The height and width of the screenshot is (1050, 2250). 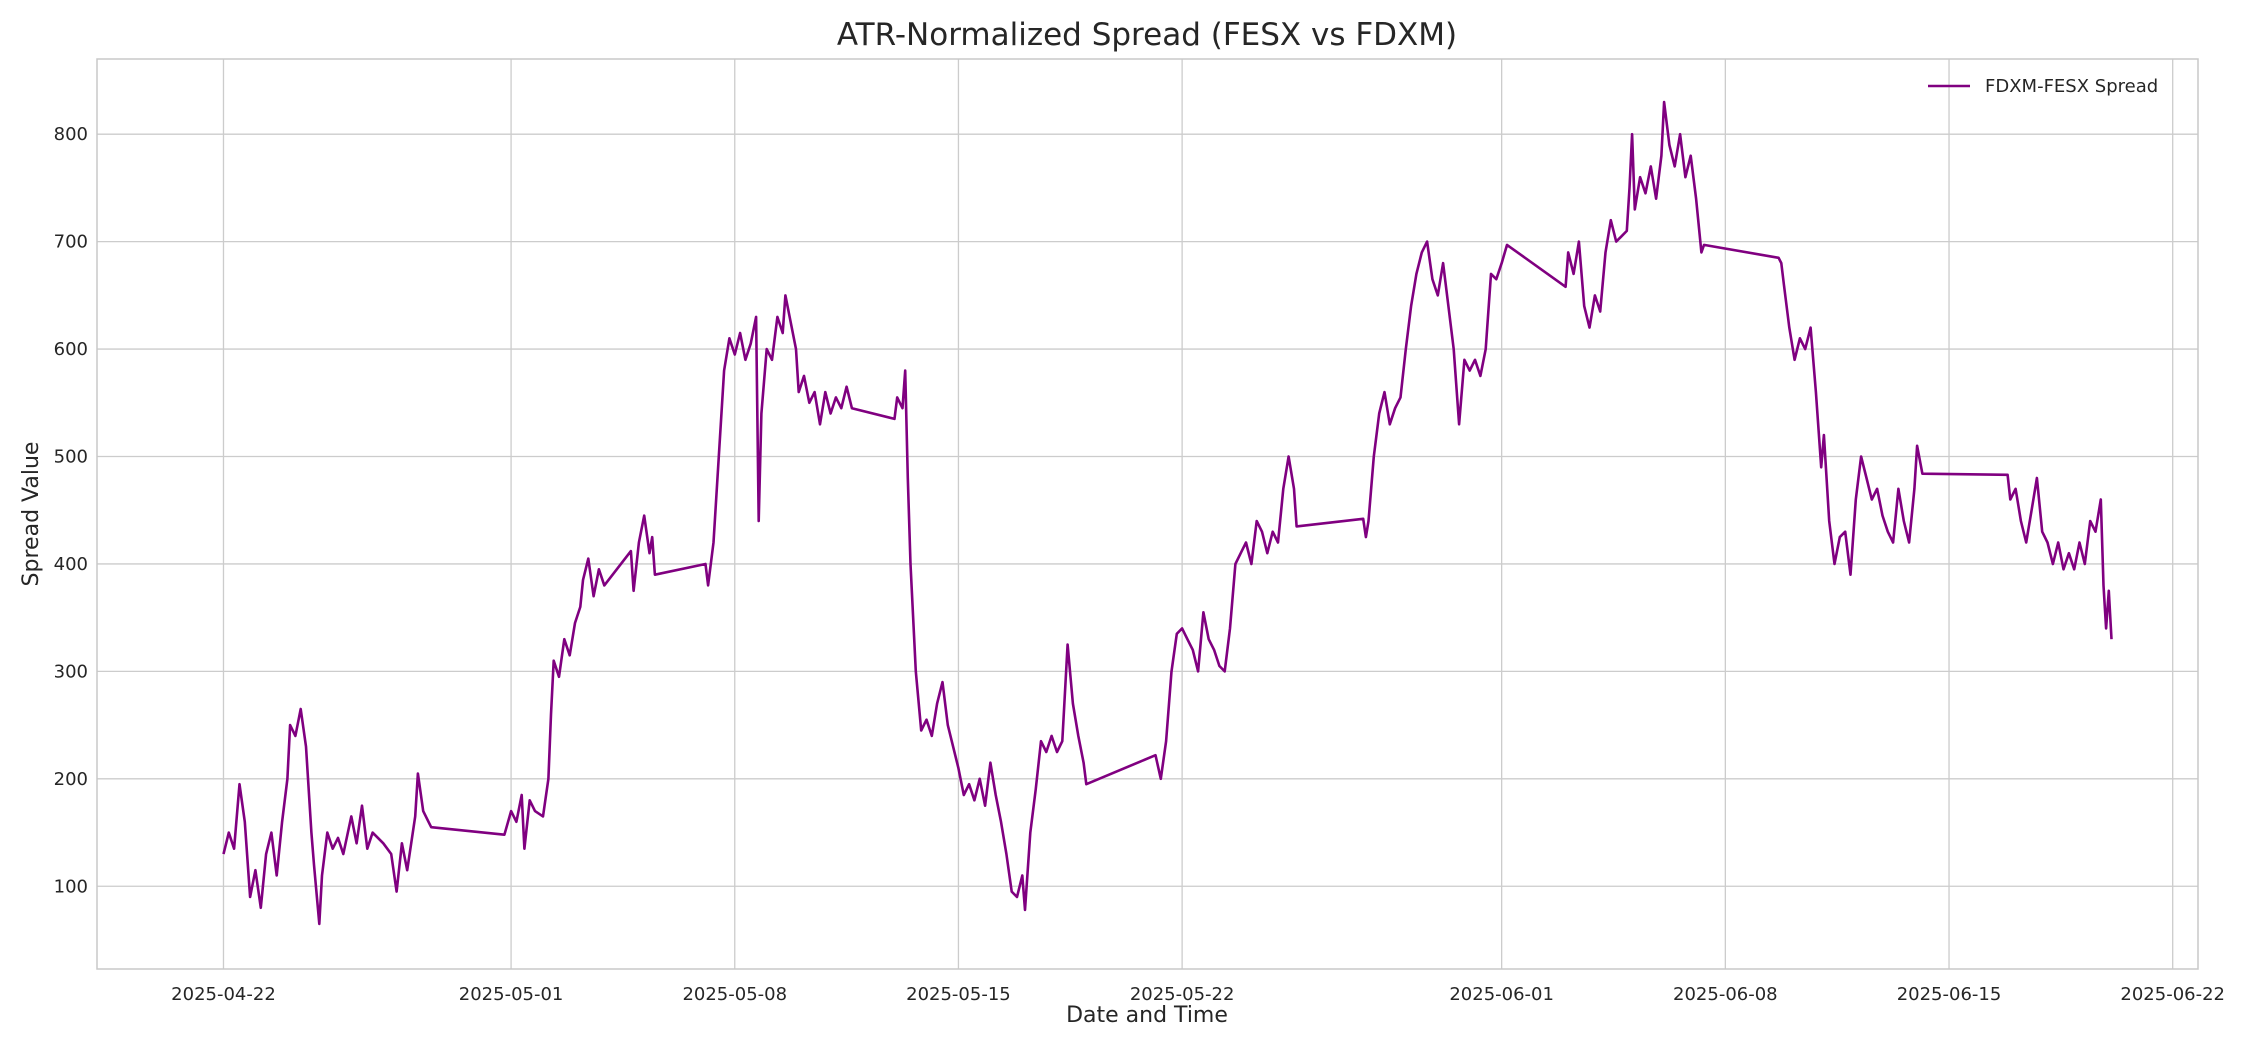 I want to click on legend: FDXM-FESX Spread, so click(x=2043, y=86).